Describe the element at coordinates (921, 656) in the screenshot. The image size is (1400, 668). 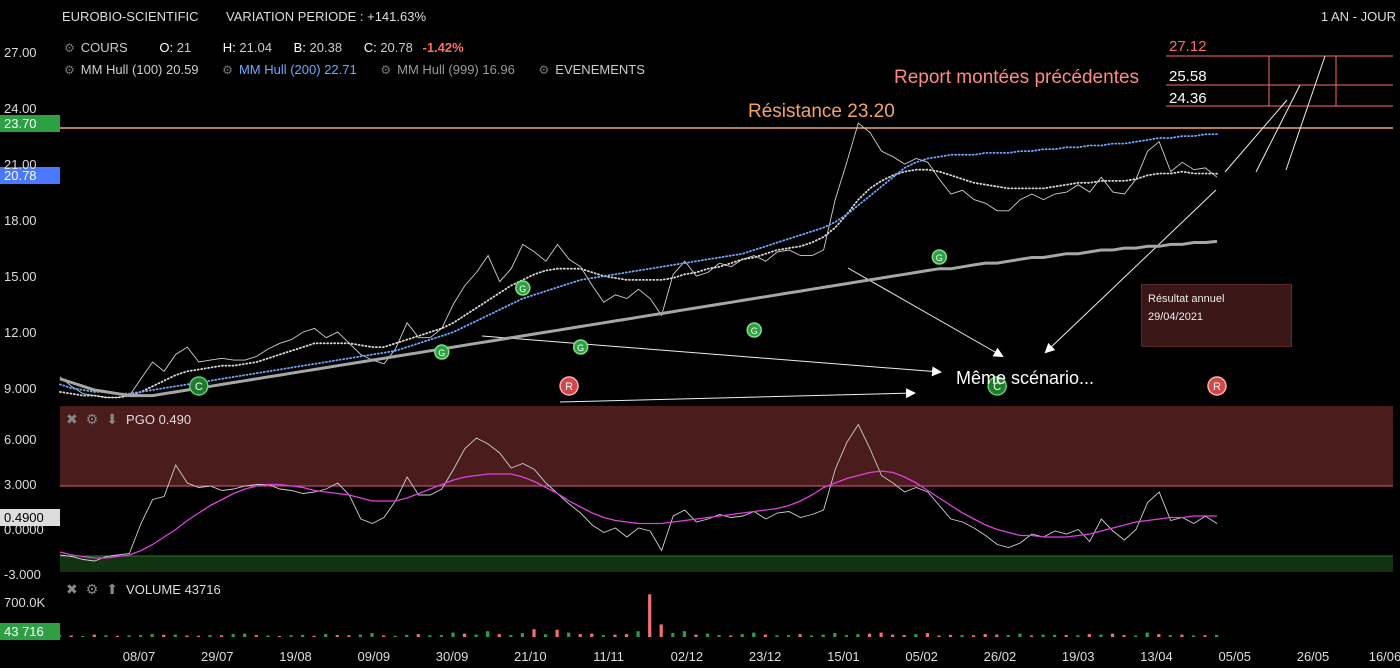
I see `x-tick-label: 05/02` at that location.